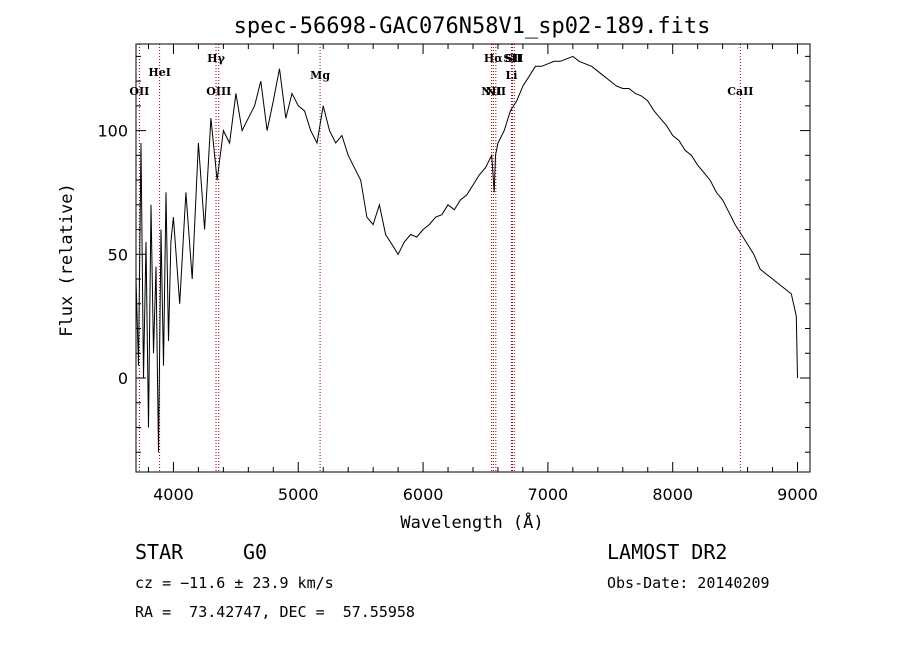 This screenshot has width=900, height=649. I want to click on survey-name: LAMOST DR2, so click(667, 552).